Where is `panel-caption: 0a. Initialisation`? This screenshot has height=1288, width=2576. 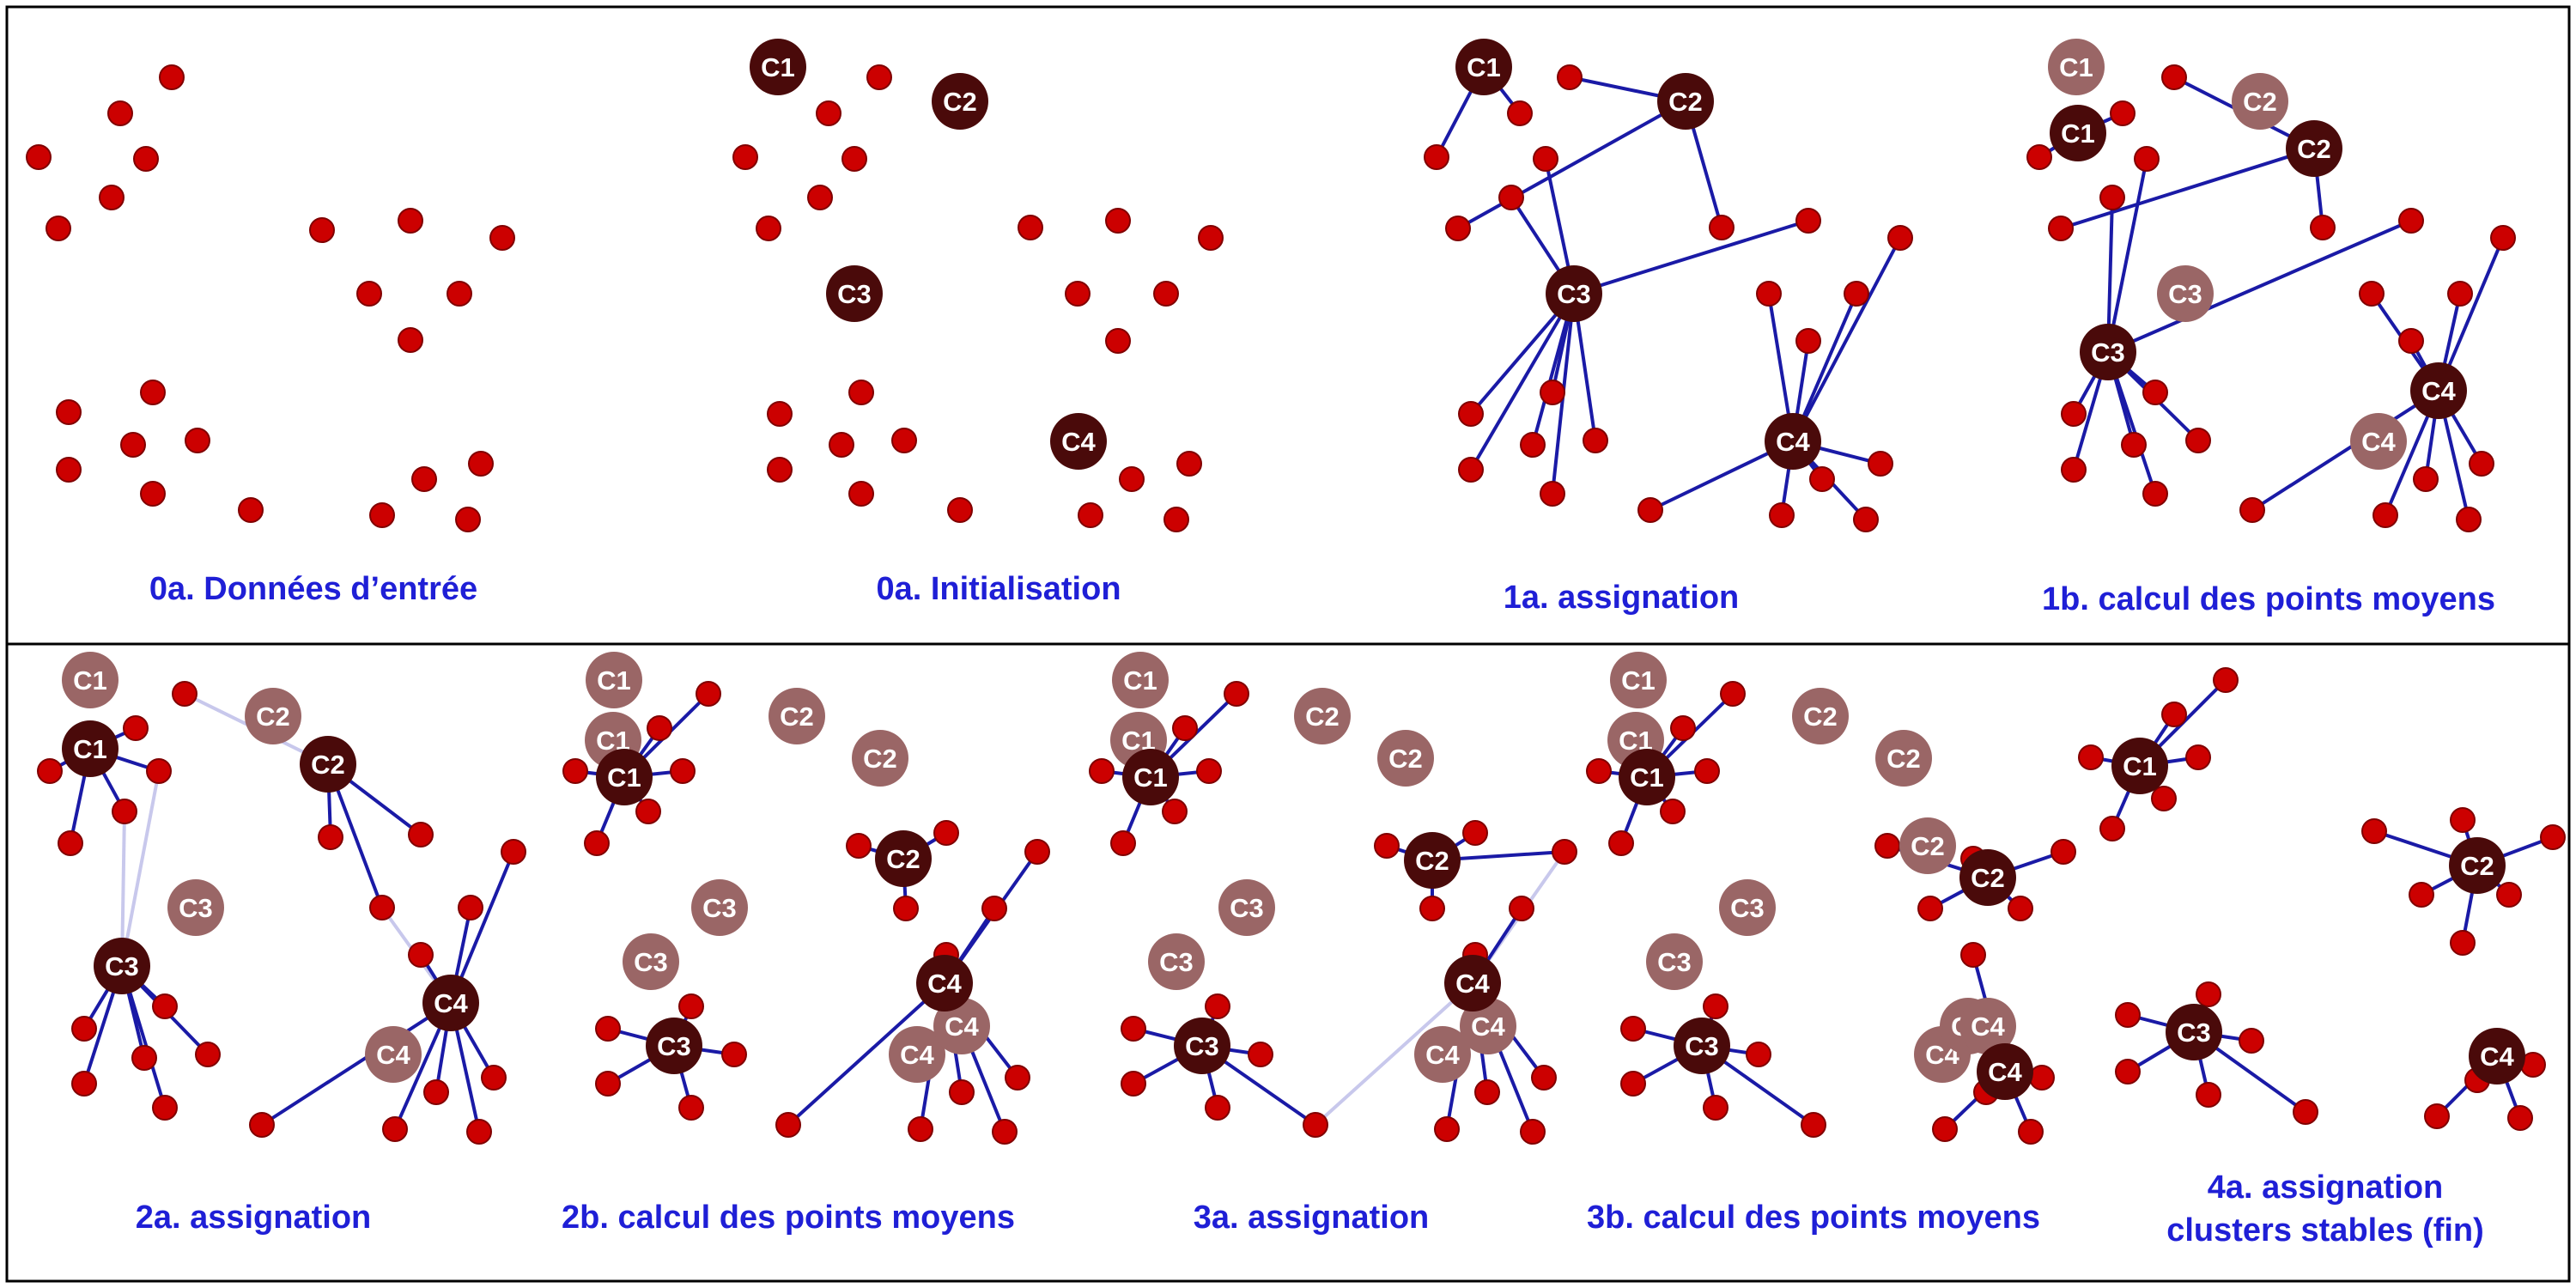
panel-caption: 0a. Initialisation is located at coordinates (998, 589).